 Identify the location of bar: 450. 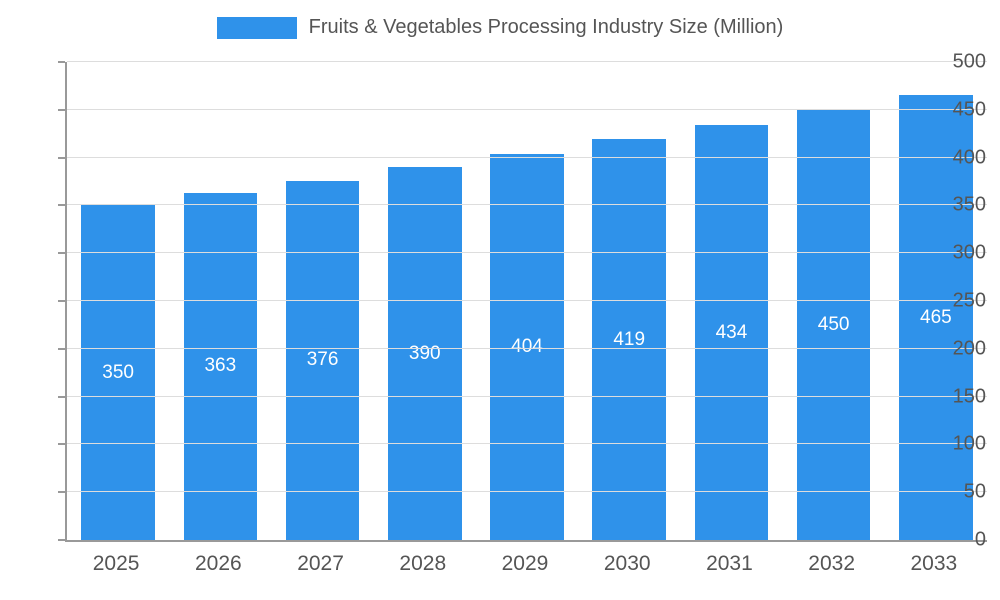
(833, 324).